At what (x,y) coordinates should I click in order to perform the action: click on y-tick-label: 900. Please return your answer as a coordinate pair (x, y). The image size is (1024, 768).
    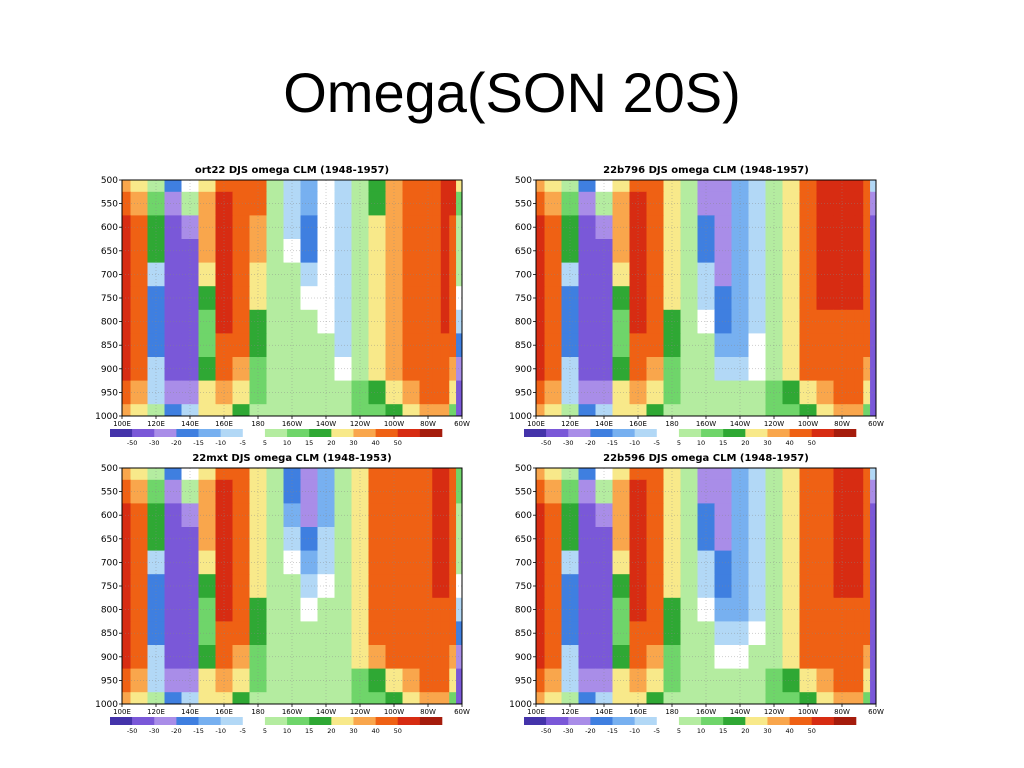
    Looking at the image, I should click on (523, 370).